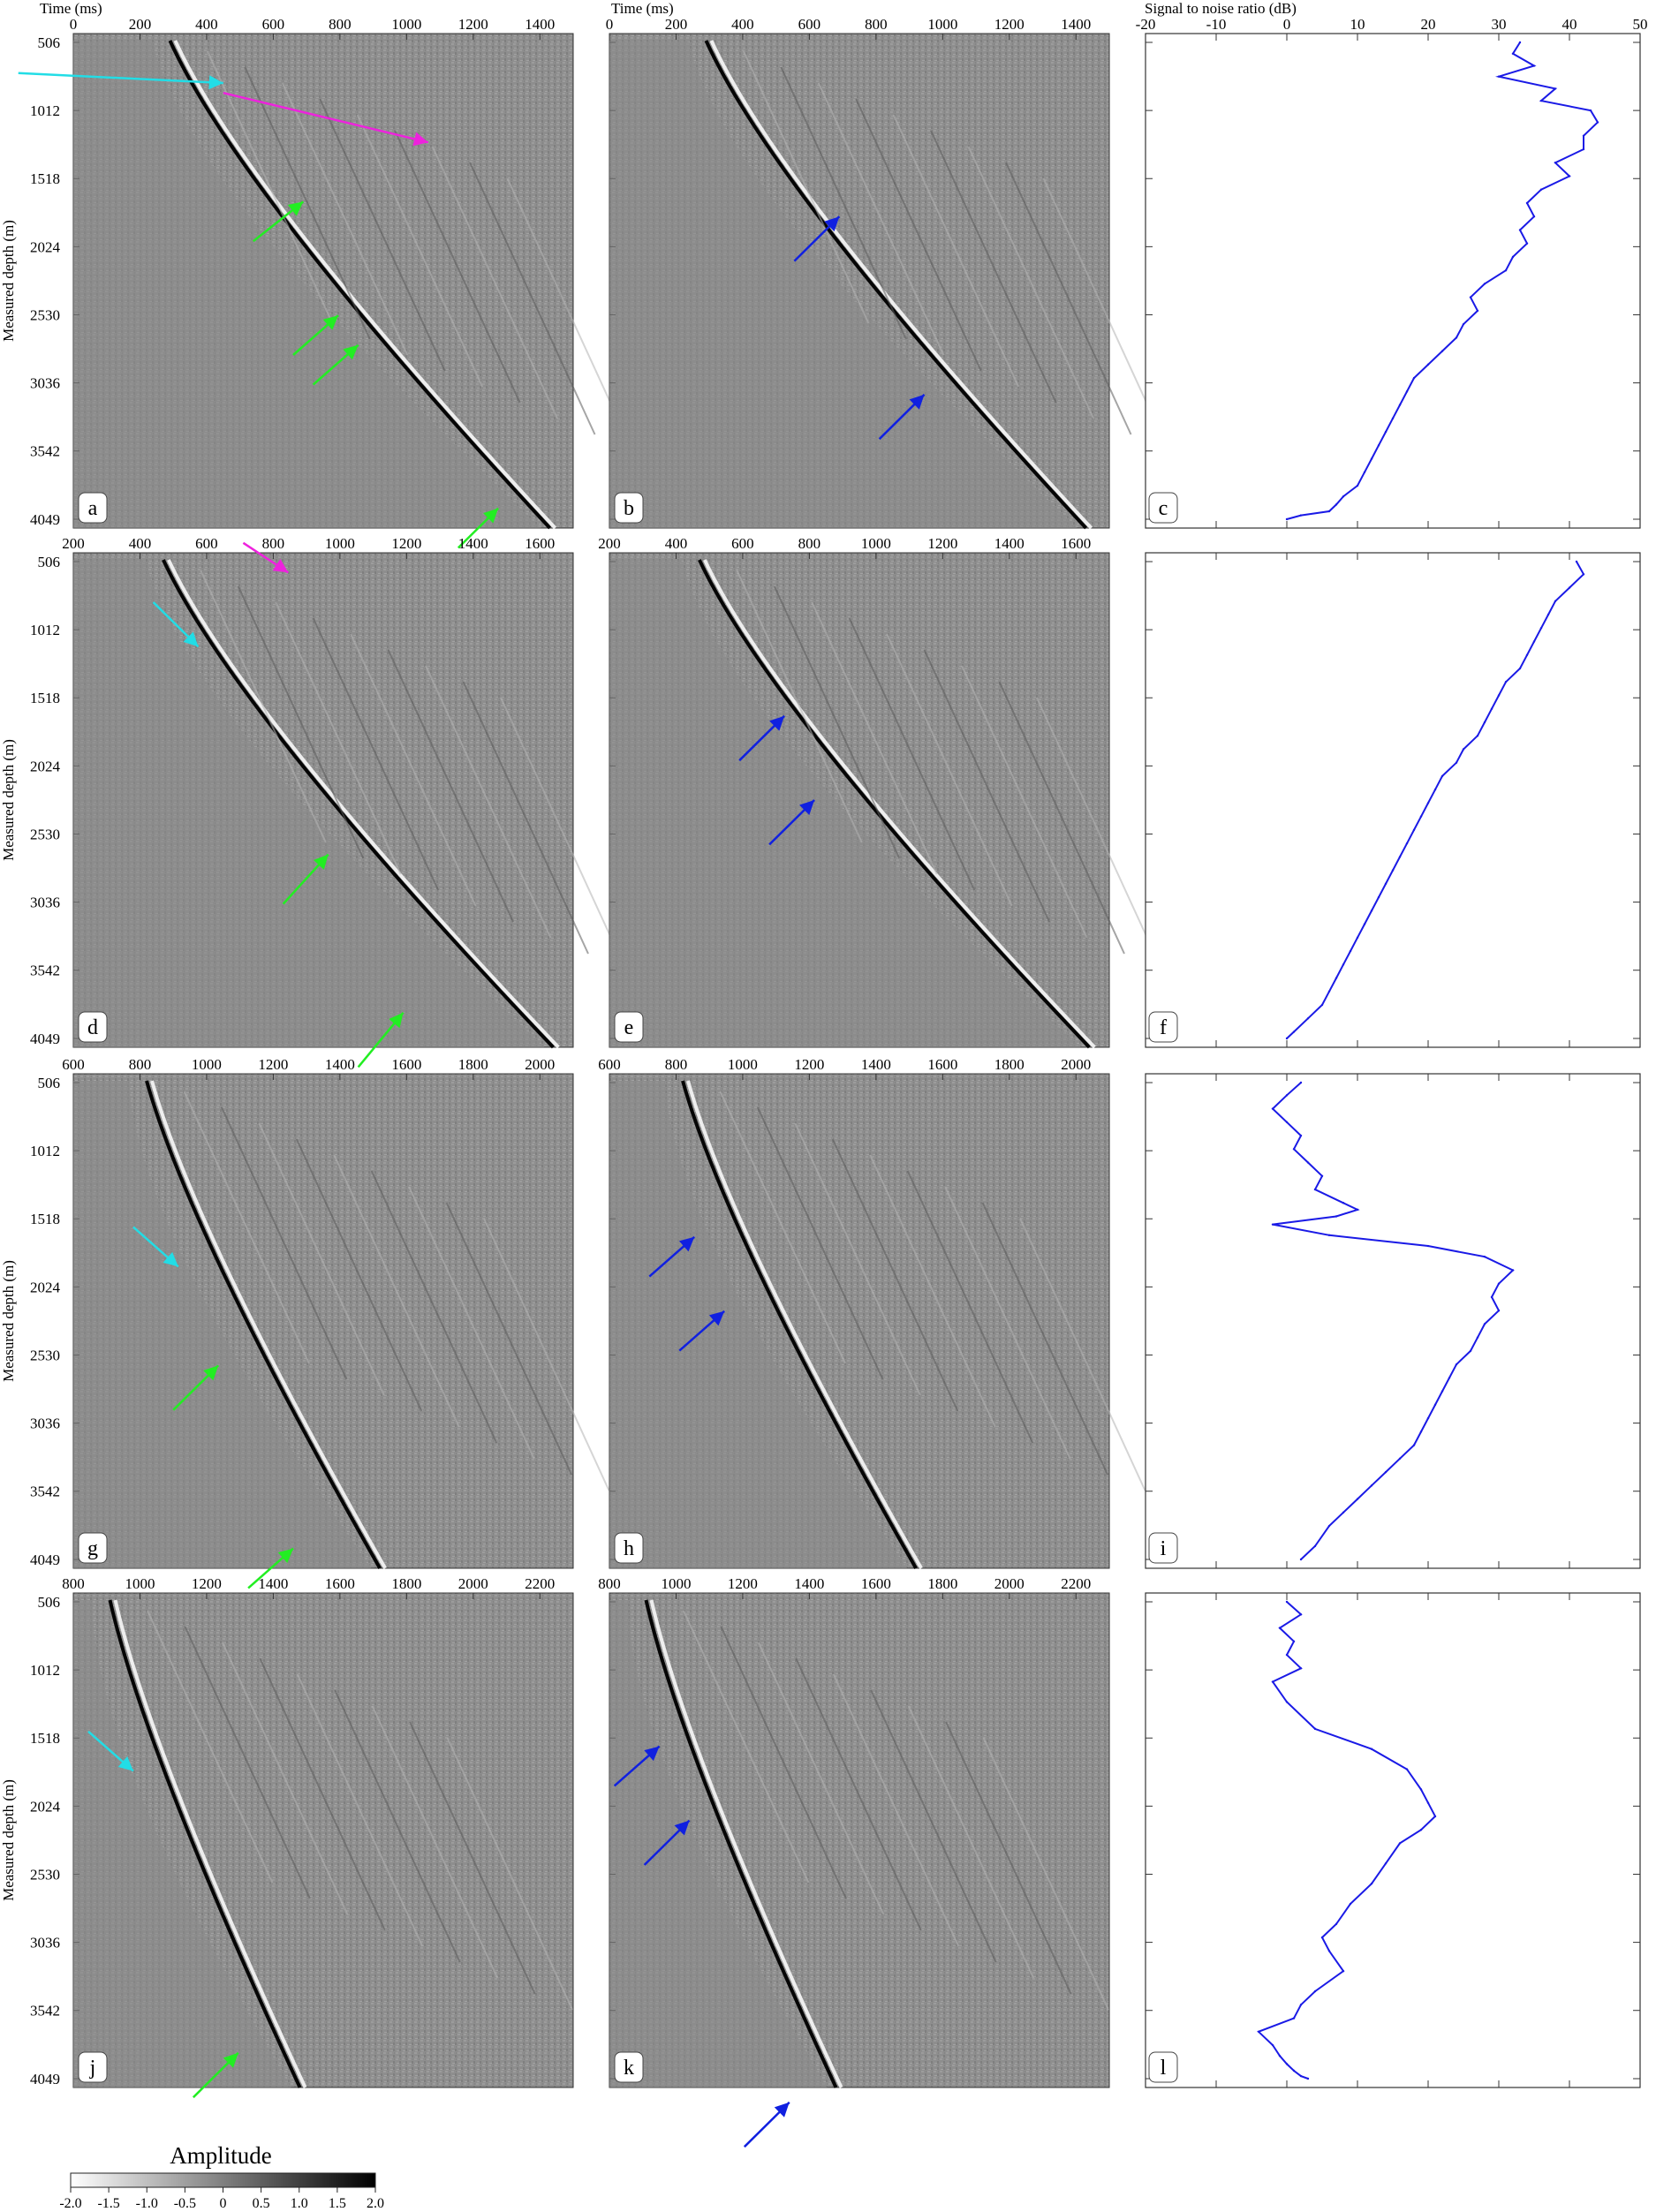 The height and width of the screenshot is (2212, 1656). I want to click on seismic-panel-raw: 800 1000 1200 1400 1600 1800 2000 2200 j, so click(318, 1837).